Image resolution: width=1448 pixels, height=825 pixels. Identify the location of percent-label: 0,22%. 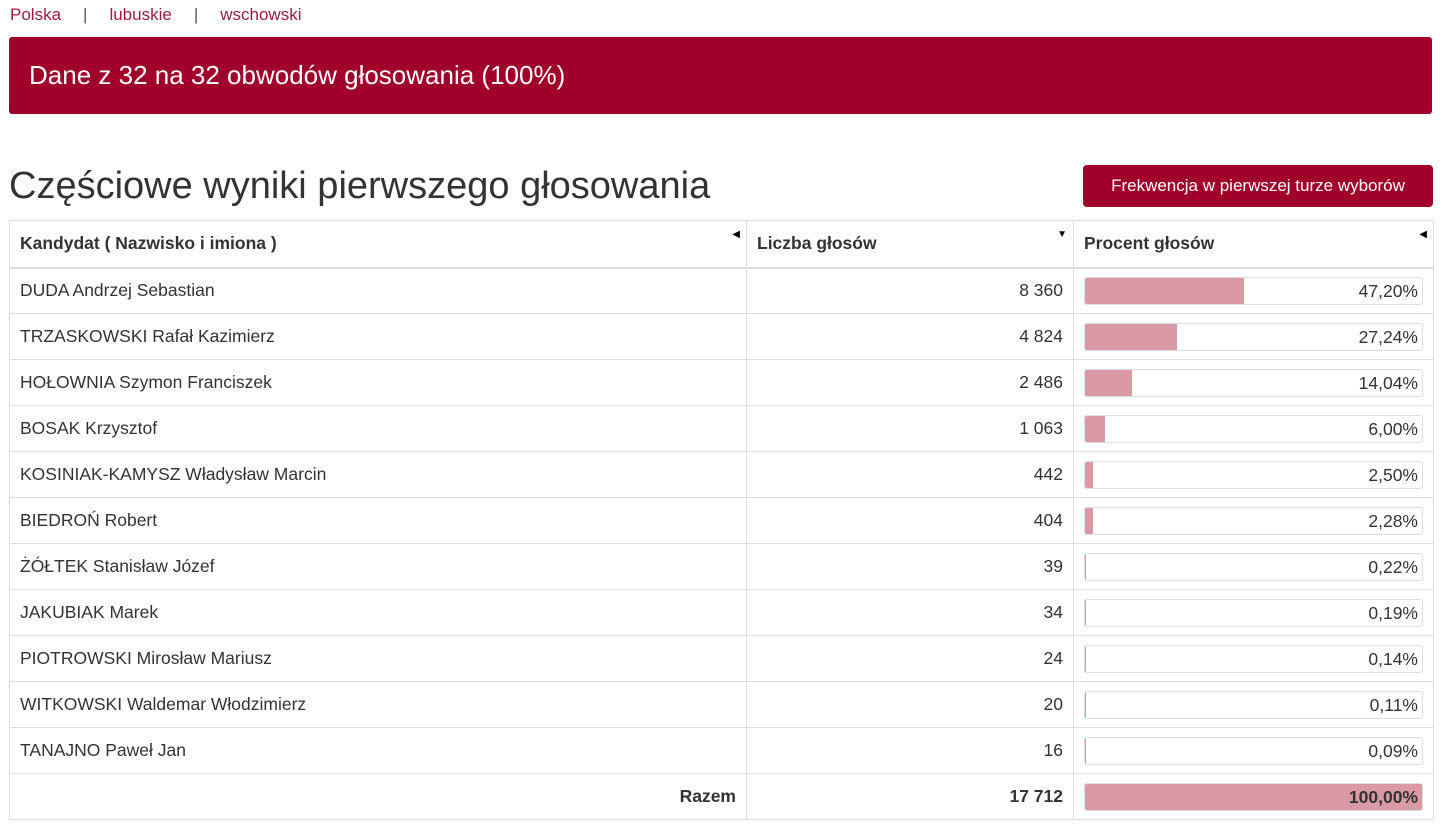
(1393, 566).